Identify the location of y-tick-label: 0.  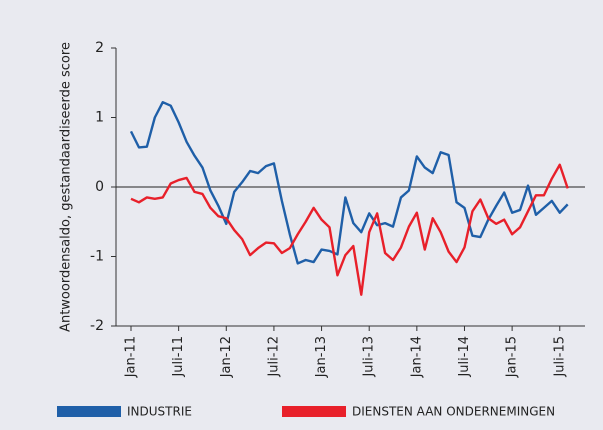
(99, 187).